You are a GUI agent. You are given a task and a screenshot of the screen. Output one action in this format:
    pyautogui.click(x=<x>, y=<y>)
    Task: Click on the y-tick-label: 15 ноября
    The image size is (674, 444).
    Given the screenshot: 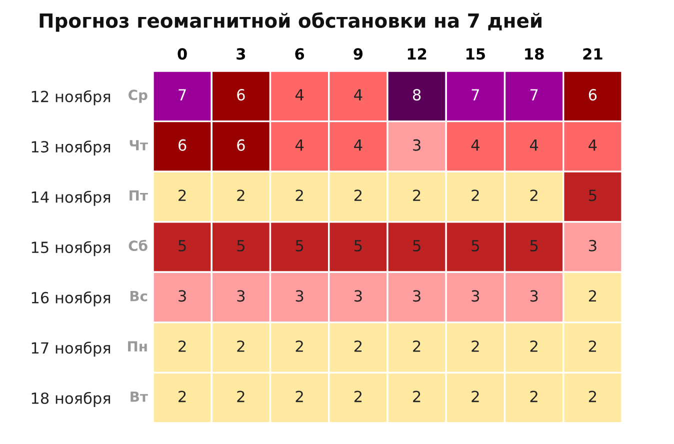 What is the action you would take?
    pyautogui.click(x=71, y=248)
    